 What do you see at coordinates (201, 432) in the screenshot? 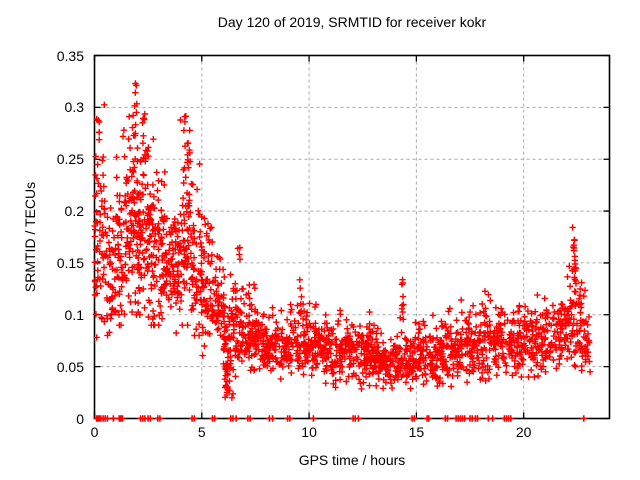
I see `x-tick-label-5: 5` at bounding box center [201, 432].